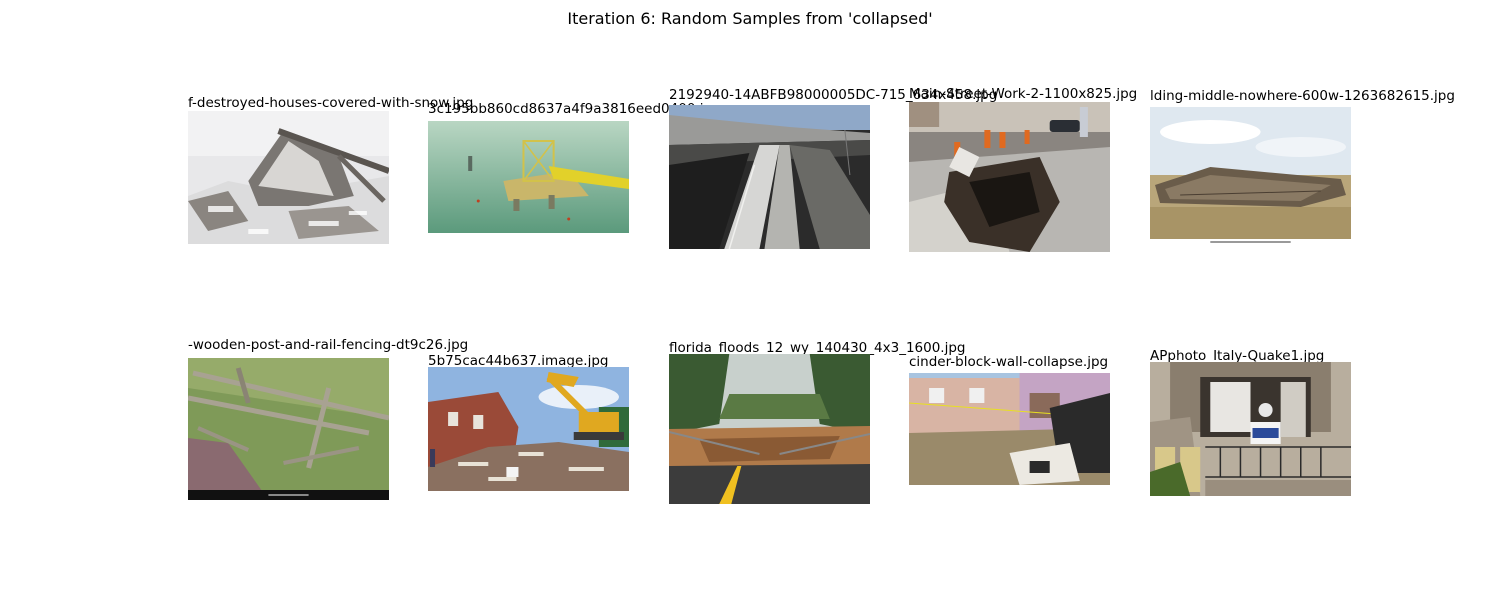 This screenshot has height=600, width=1500. I want to click on street-sinkhole-icon, so click(1009, 177).